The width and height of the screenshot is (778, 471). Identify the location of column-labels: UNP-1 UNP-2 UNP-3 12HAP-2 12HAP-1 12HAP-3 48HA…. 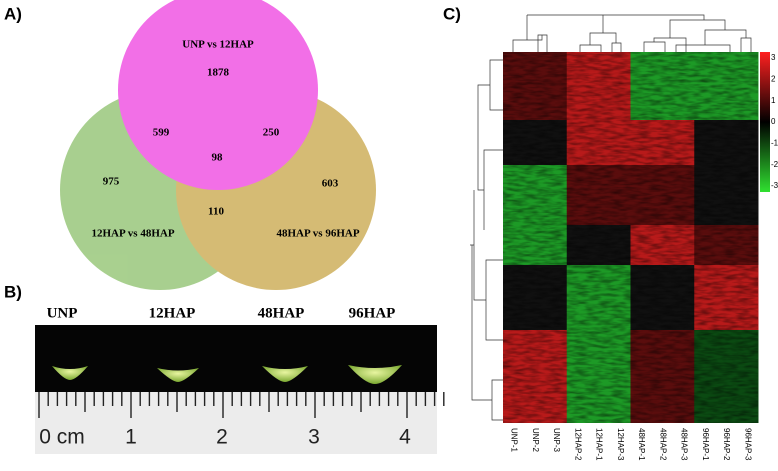
(631, 444).